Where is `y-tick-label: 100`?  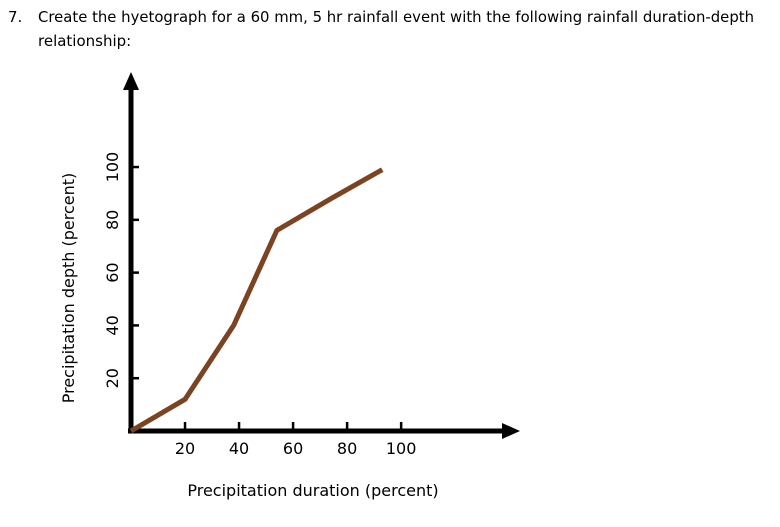 y-tick-label: 100 is located at coordinates (112, 167).